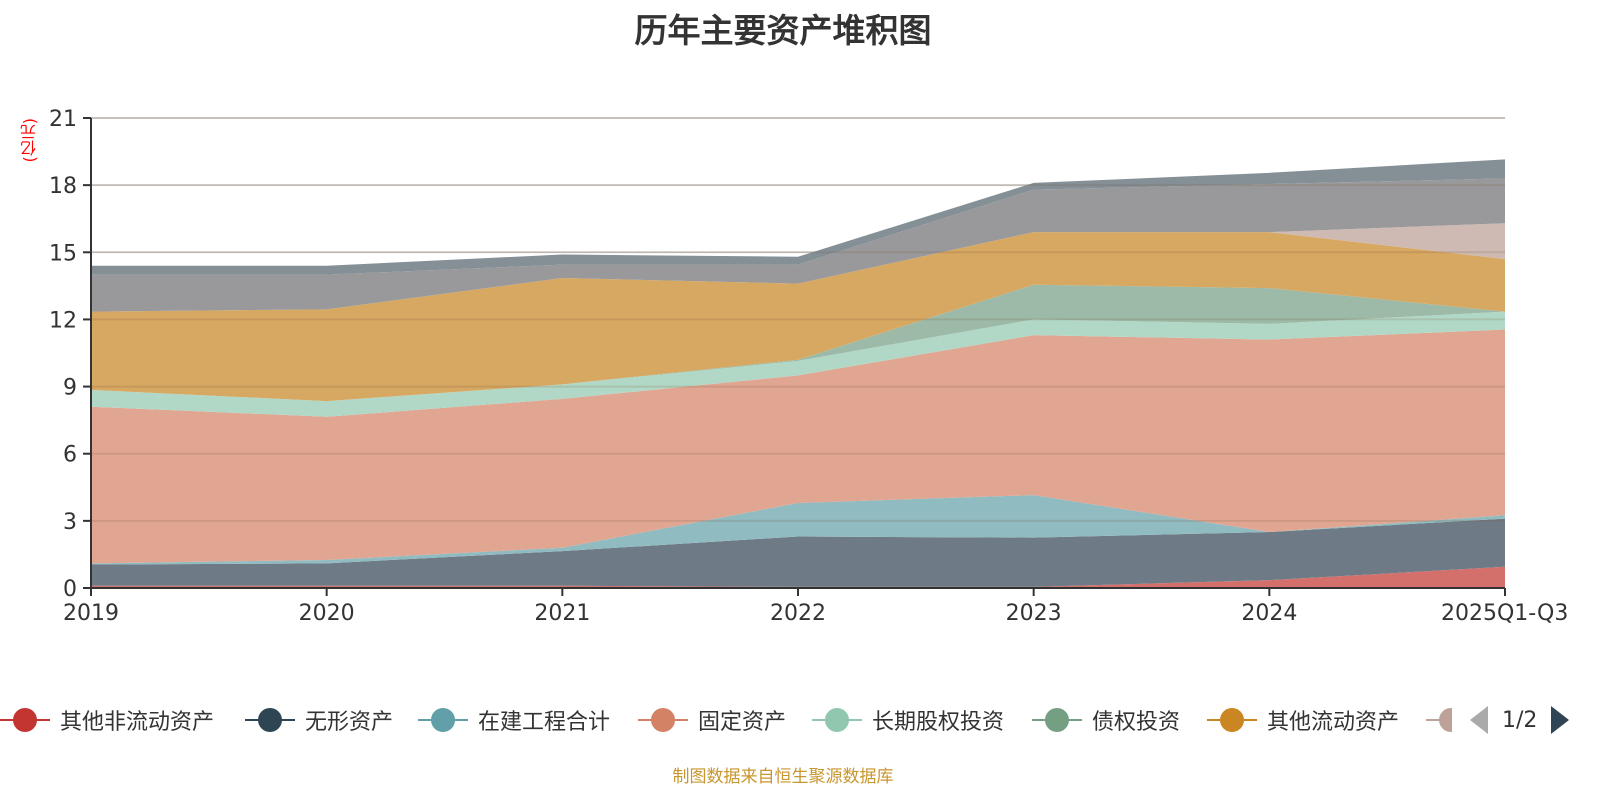 This screenshot has width=1600, height=800. Describe the element at coordinates (63, 119) in the screenshot. I see `y-tick-label: 21` at that location.